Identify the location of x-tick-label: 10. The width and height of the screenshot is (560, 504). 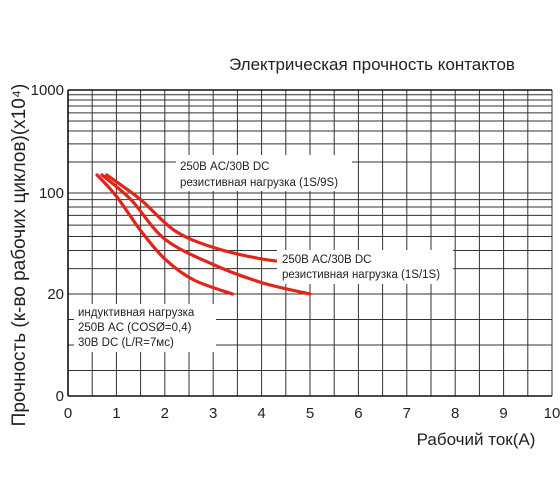
(552, 413).